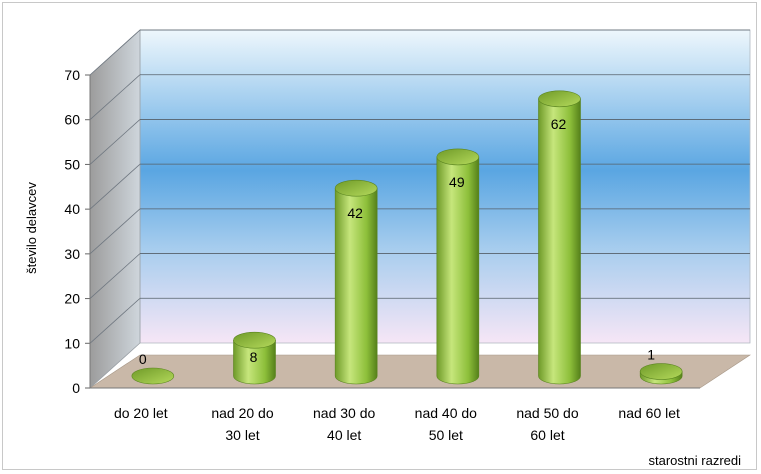 This screenshot has width=761, height=474. I want to click on category-label-line: 50 let, so click(446, 435).